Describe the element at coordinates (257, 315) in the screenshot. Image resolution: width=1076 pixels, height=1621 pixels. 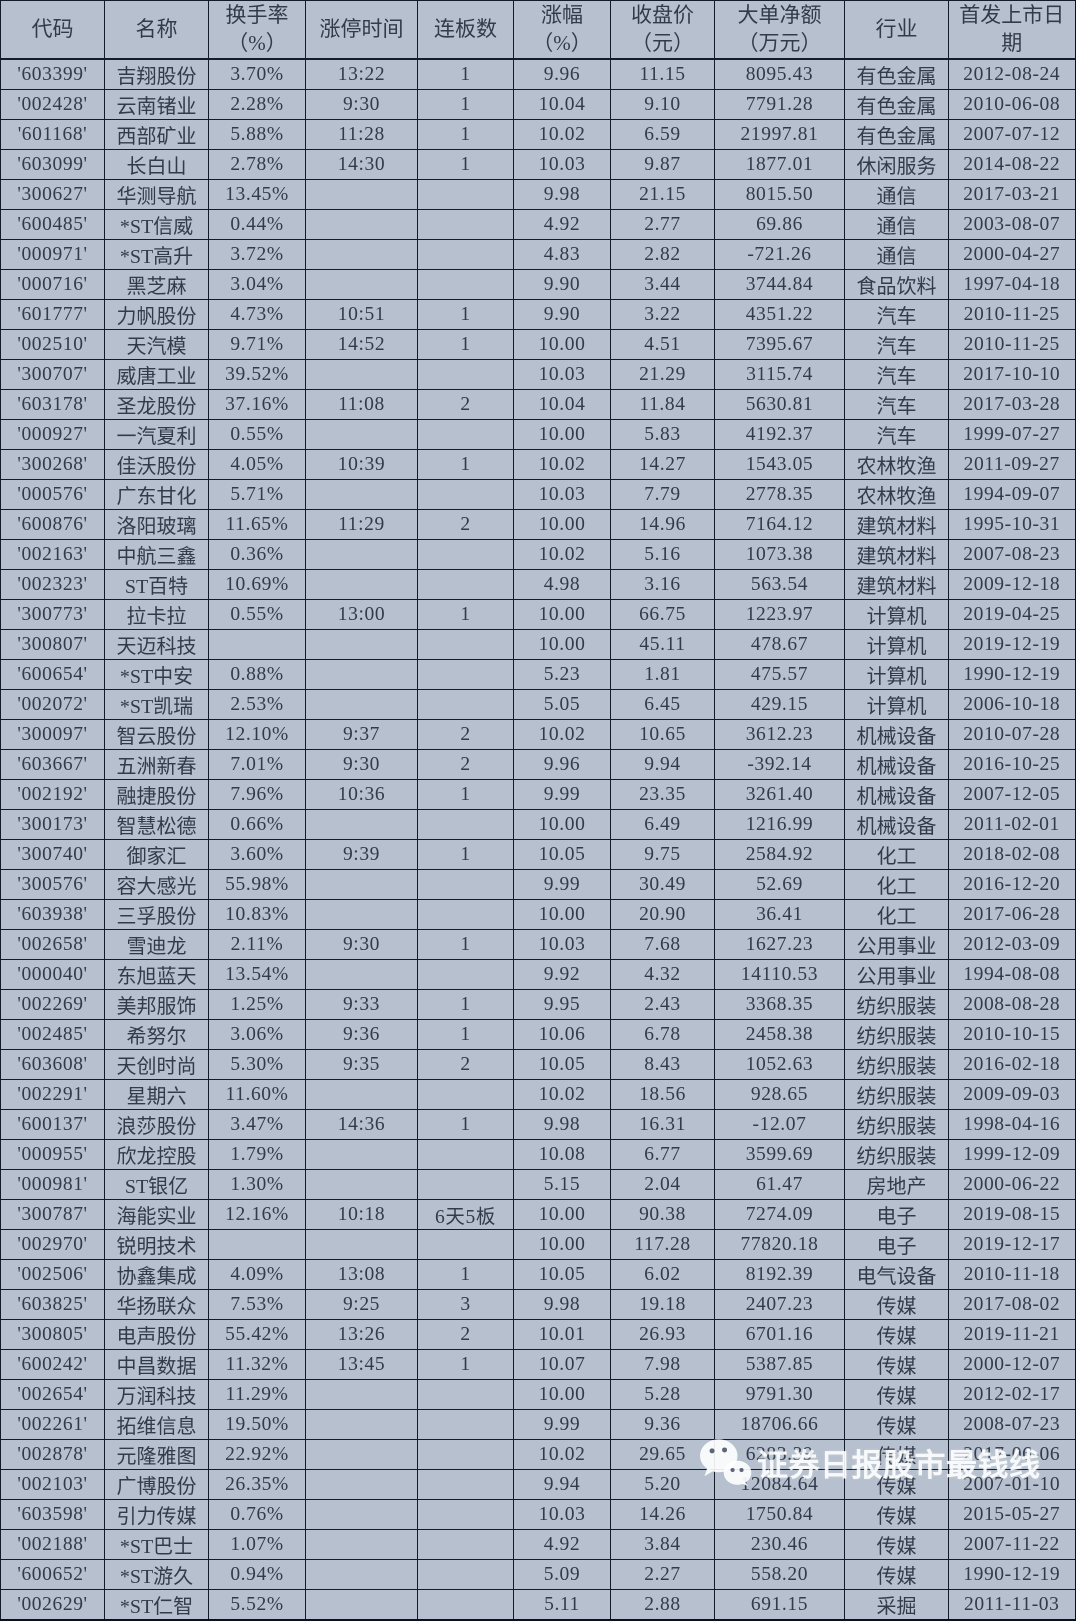
I see `cell-turnover: 4.73%` at that location.